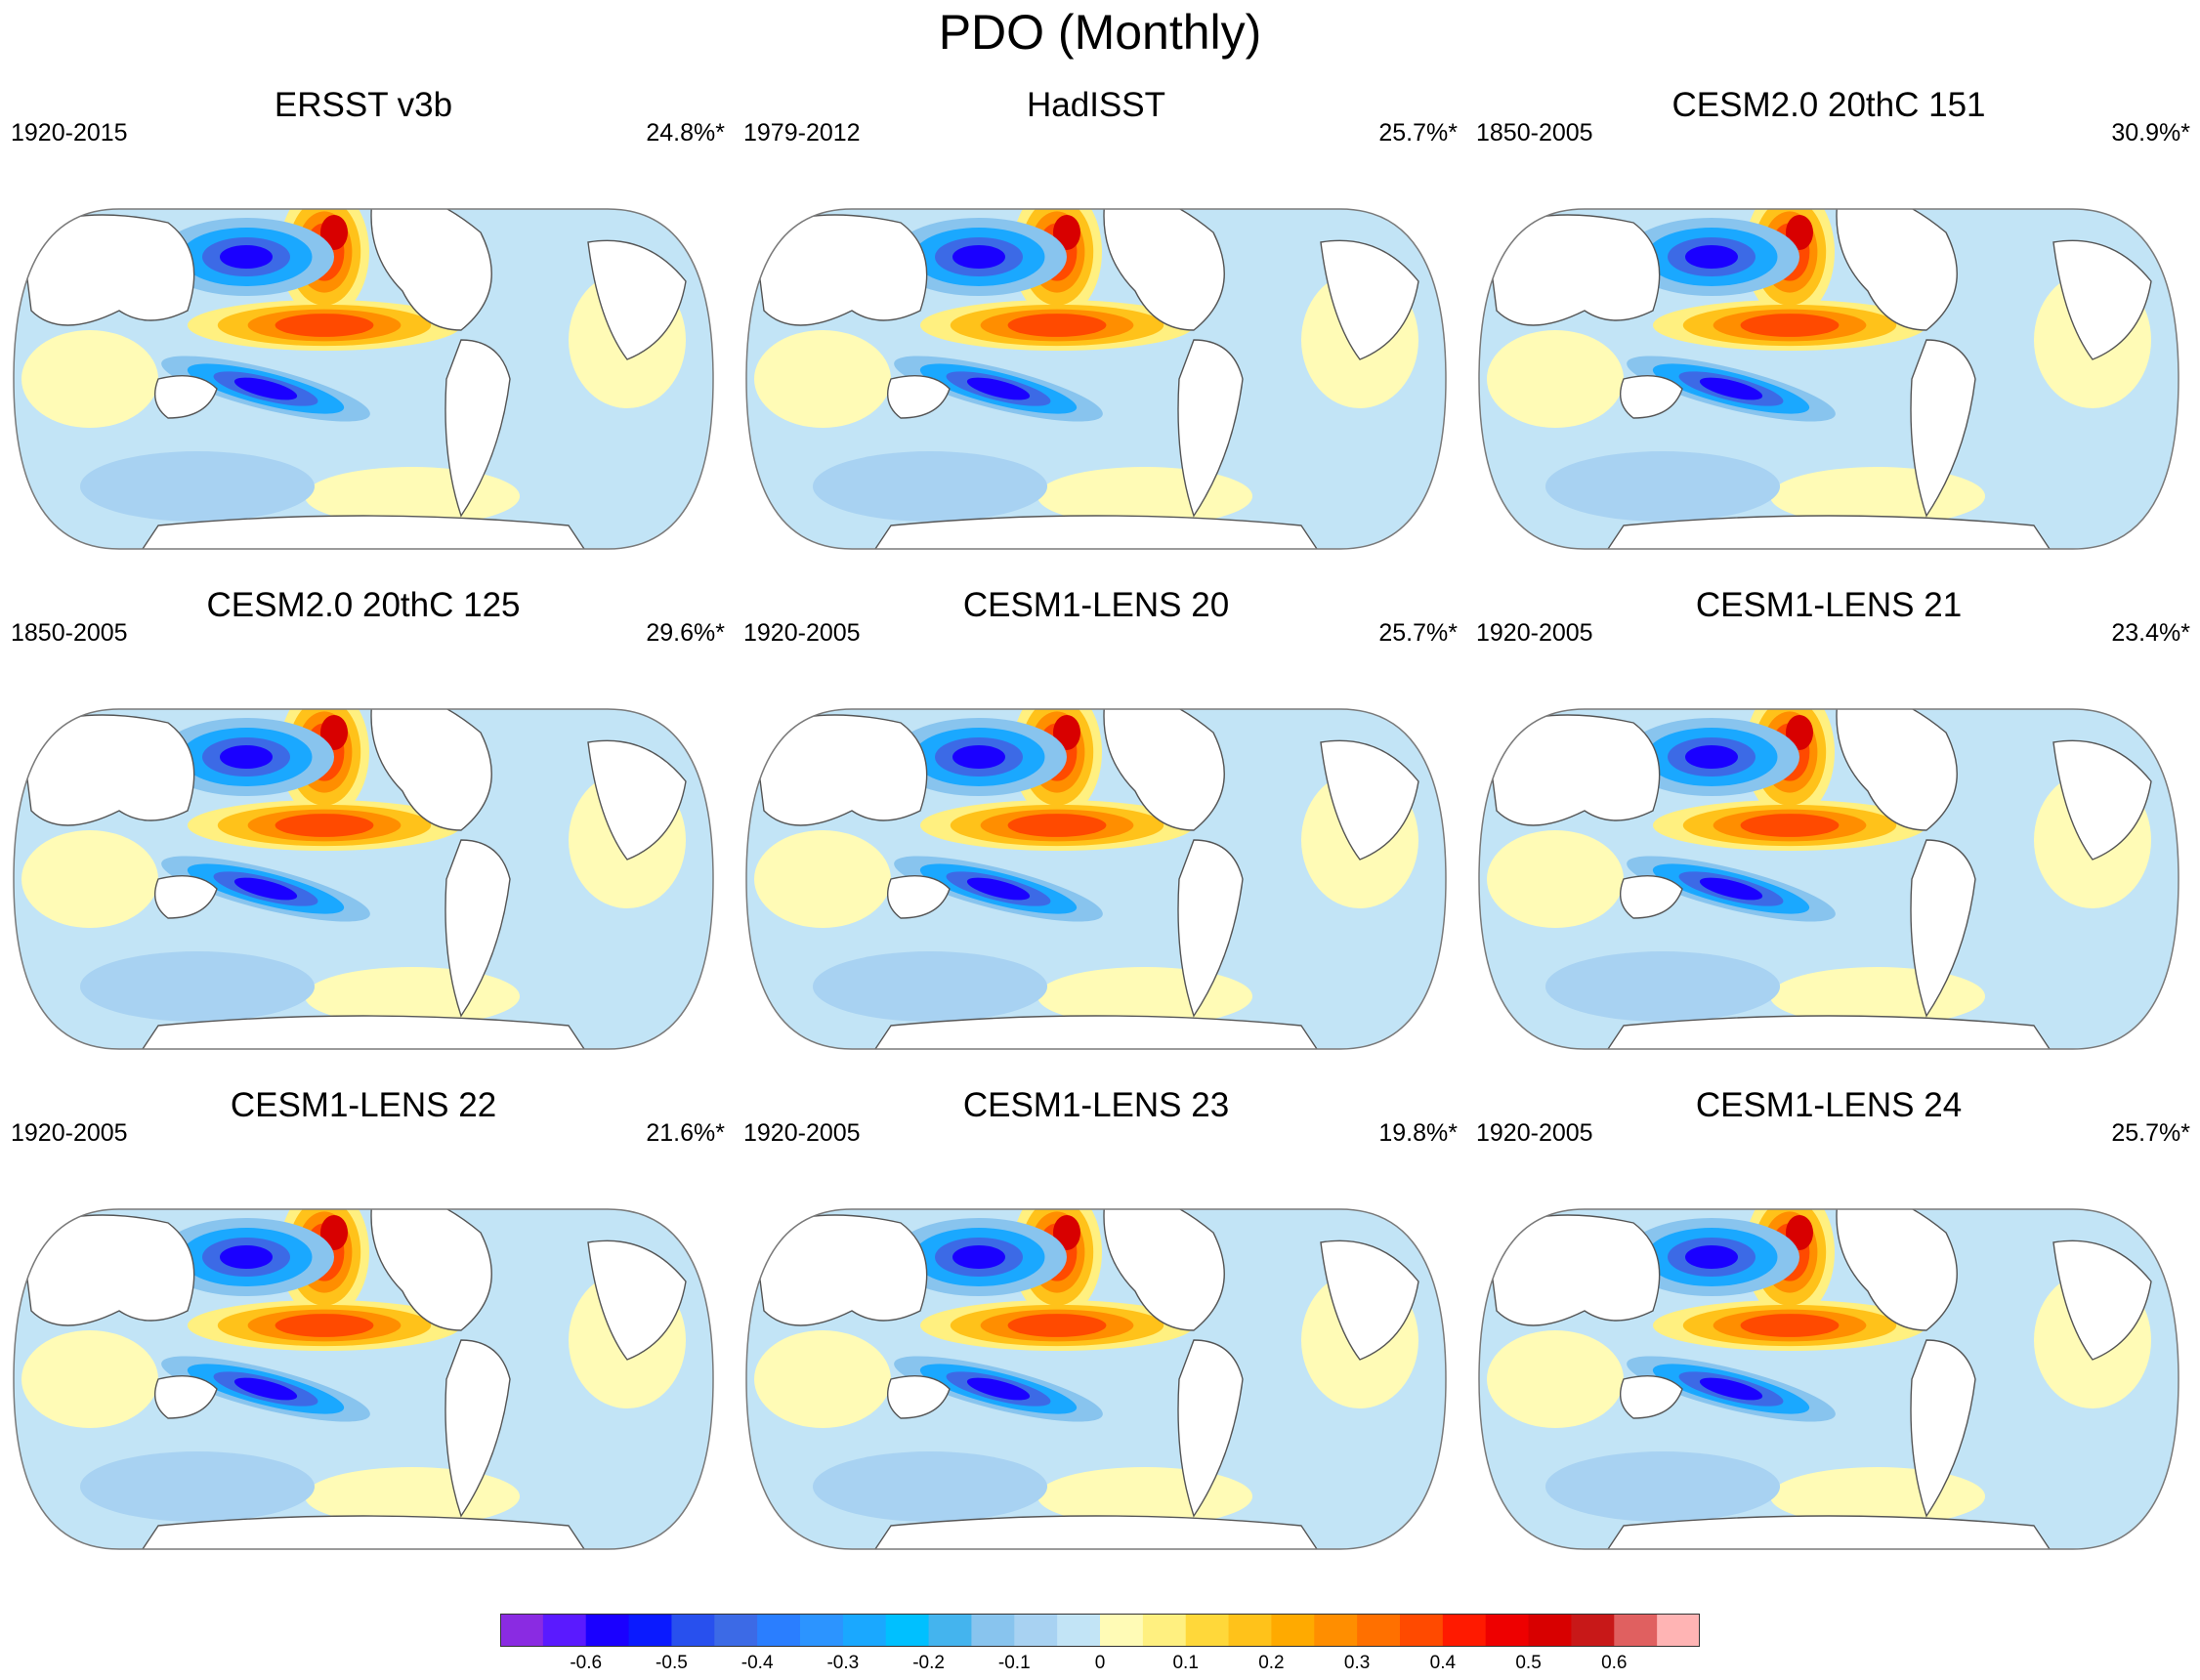 This screenshot has height=1680, width=2200. What do you see at coordinates (1357, 1663) in the screenshot?
I see `colorbar-tick-label: 0.3` at bounding box center [1357, 1663].